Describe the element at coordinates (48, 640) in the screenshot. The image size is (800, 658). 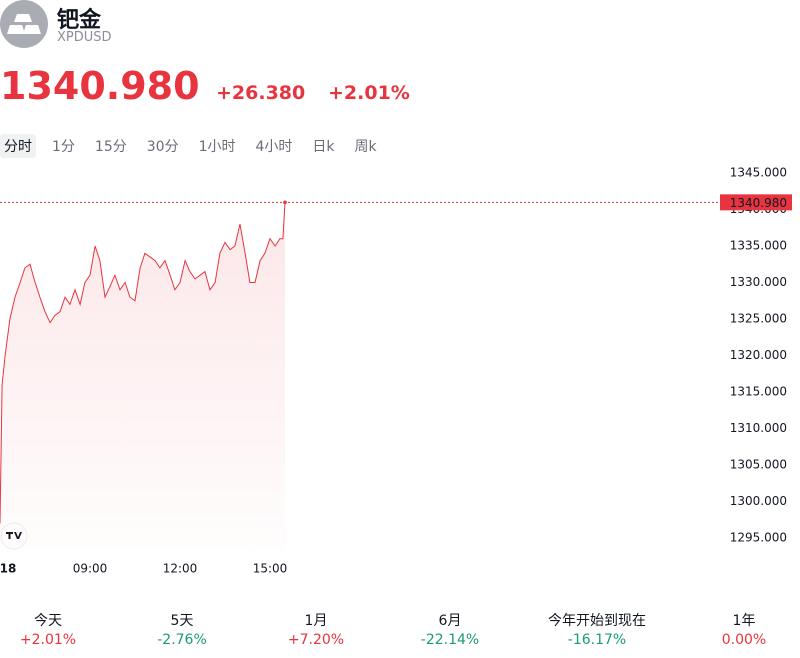
I see `period-change: +2.01%` at that location.